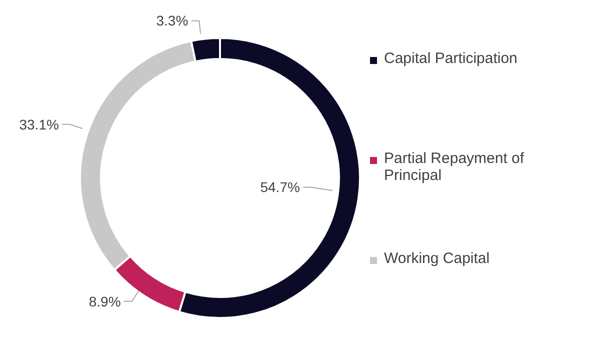 This screenshot has height=345, width=595. I want to click on data-label: 54.7%, so click(280, 187).